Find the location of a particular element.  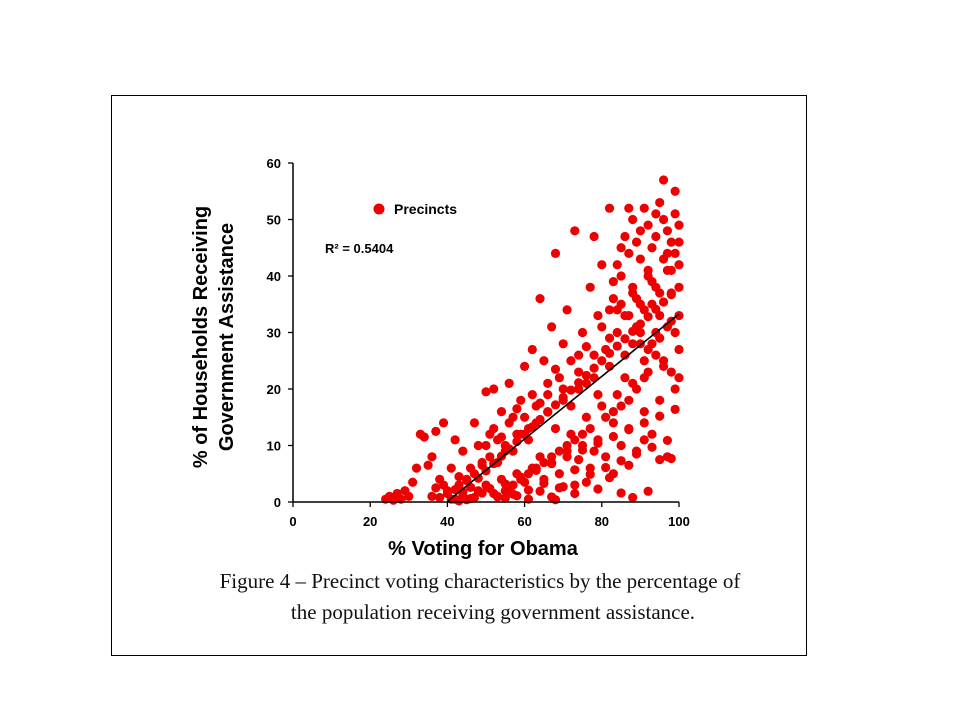

y-tick-label: 40 is located at coordinates (274, 276).